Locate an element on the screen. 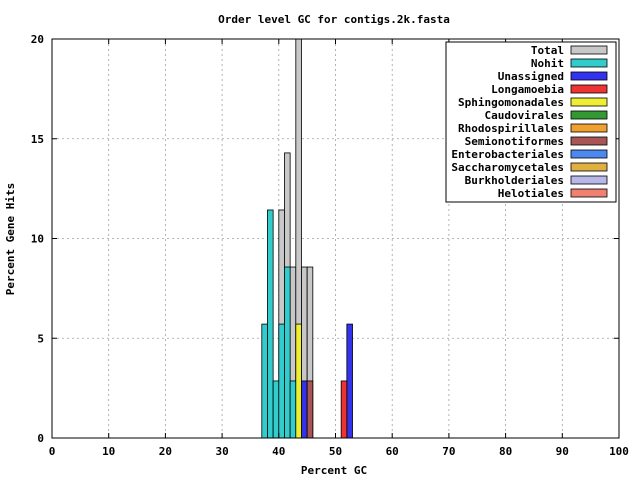 The height and width of the screenshot is (480, 640). legend-label: Helotiales is located at coordinates (531, 193).